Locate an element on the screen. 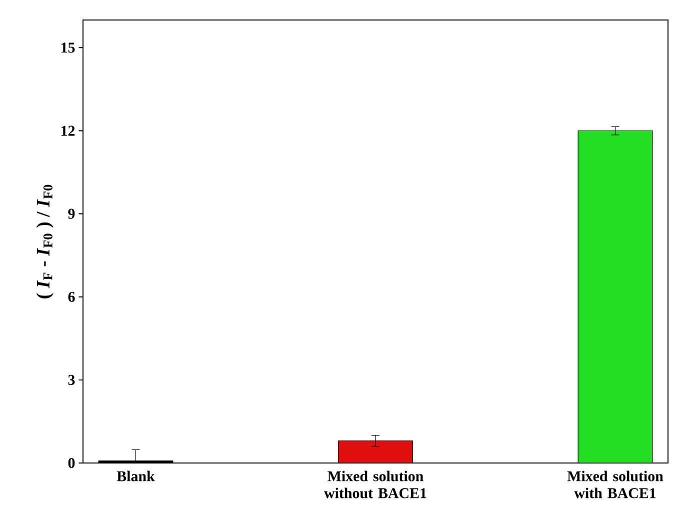  text: ( I$_{F}$ - I$_{F0}$ ) / I$_{F0}$ is located at coordinates (45, 241).